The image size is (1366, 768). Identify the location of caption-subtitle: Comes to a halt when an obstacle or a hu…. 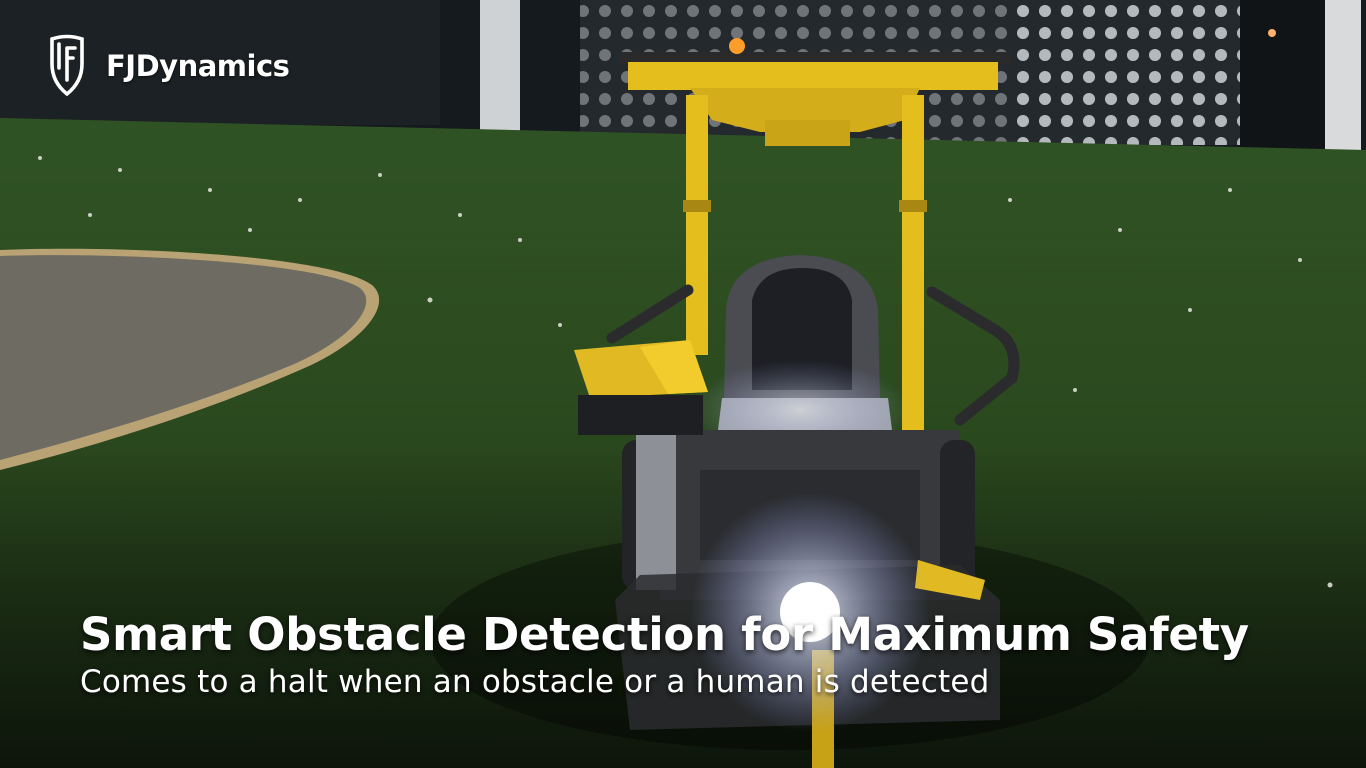
(535, 682).